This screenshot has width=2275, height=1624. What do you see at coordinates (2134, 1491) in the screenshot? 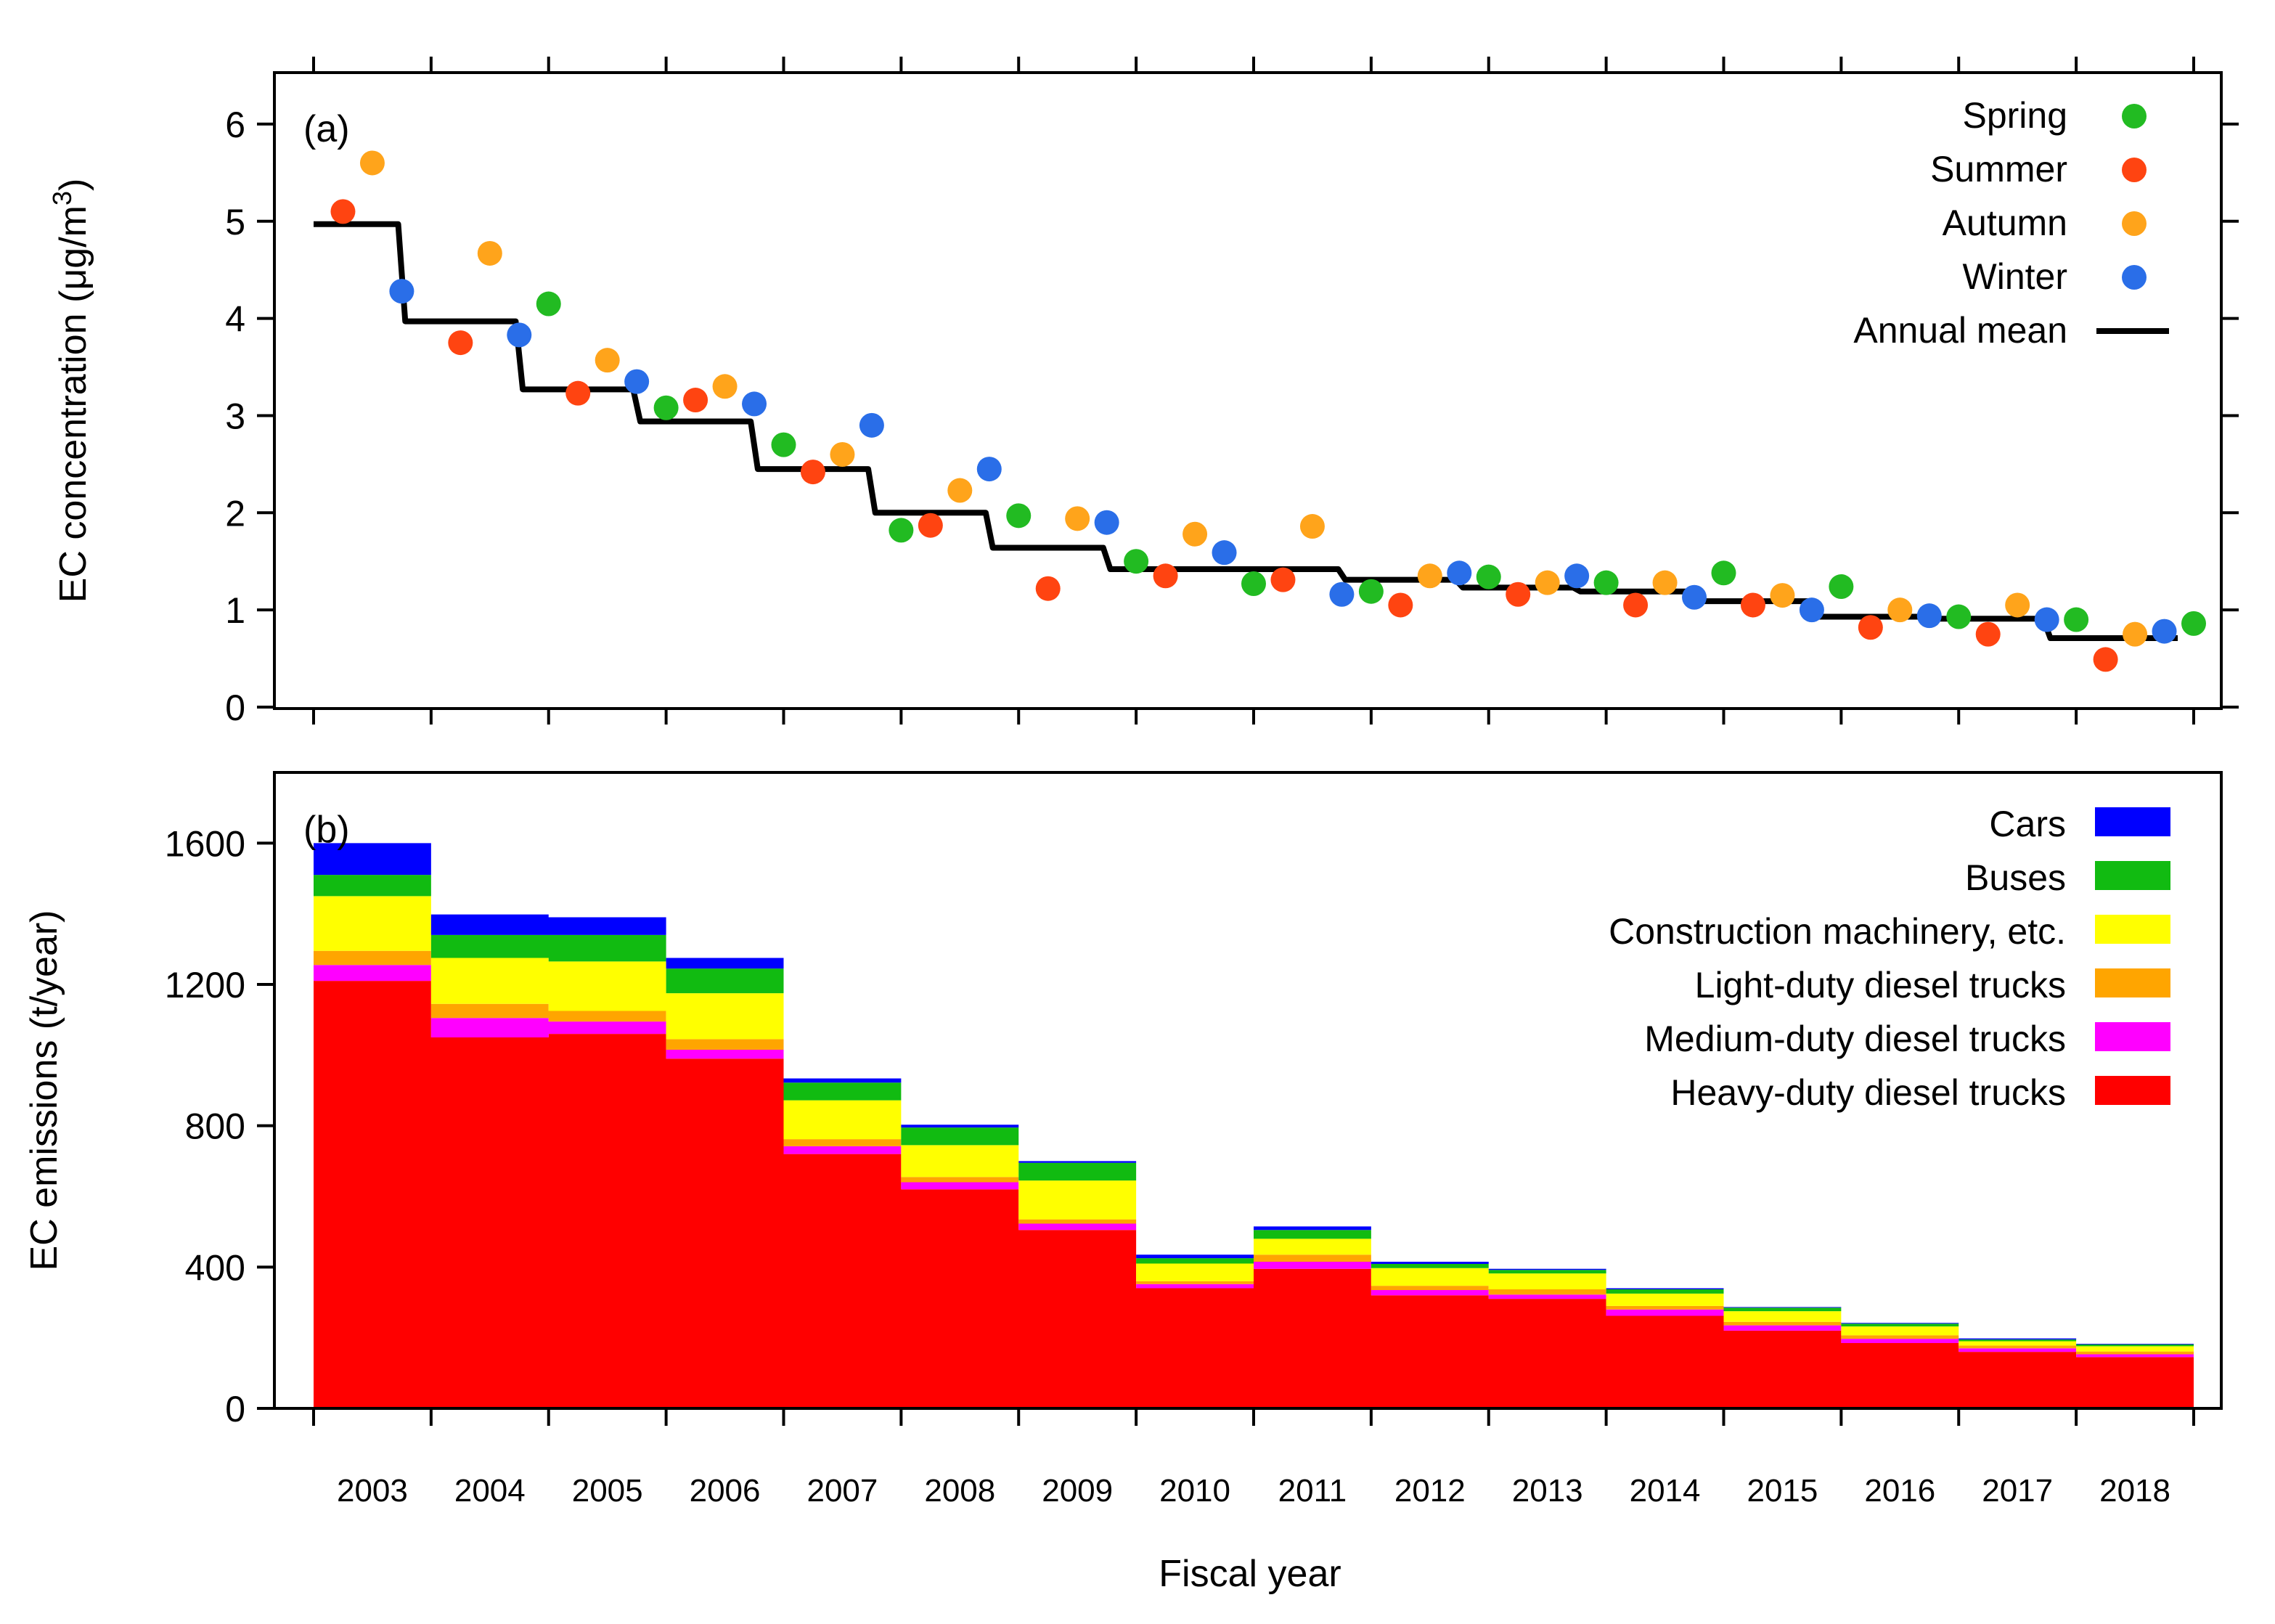
I see `x-tick-label: 2018` at bounding box center [2134, 1491].